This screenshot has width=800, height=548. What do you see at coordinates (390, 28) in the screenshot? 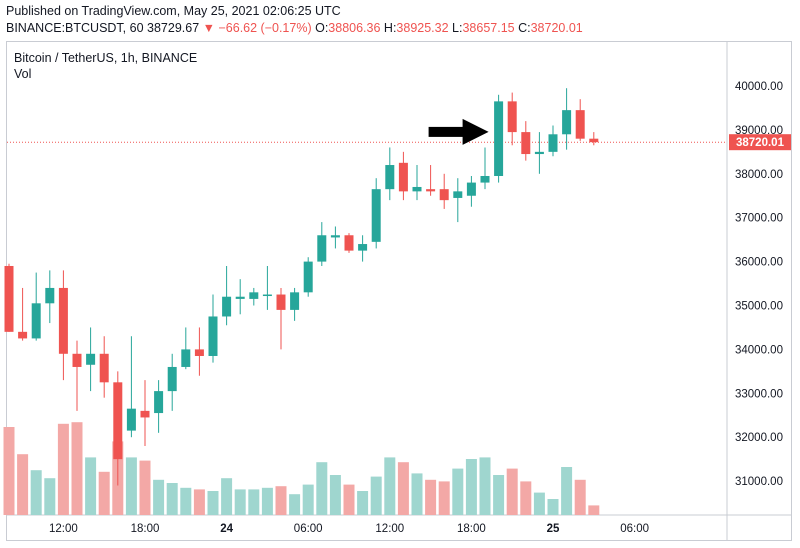
I see `high-label: H:` at bounding box center [390, 28].